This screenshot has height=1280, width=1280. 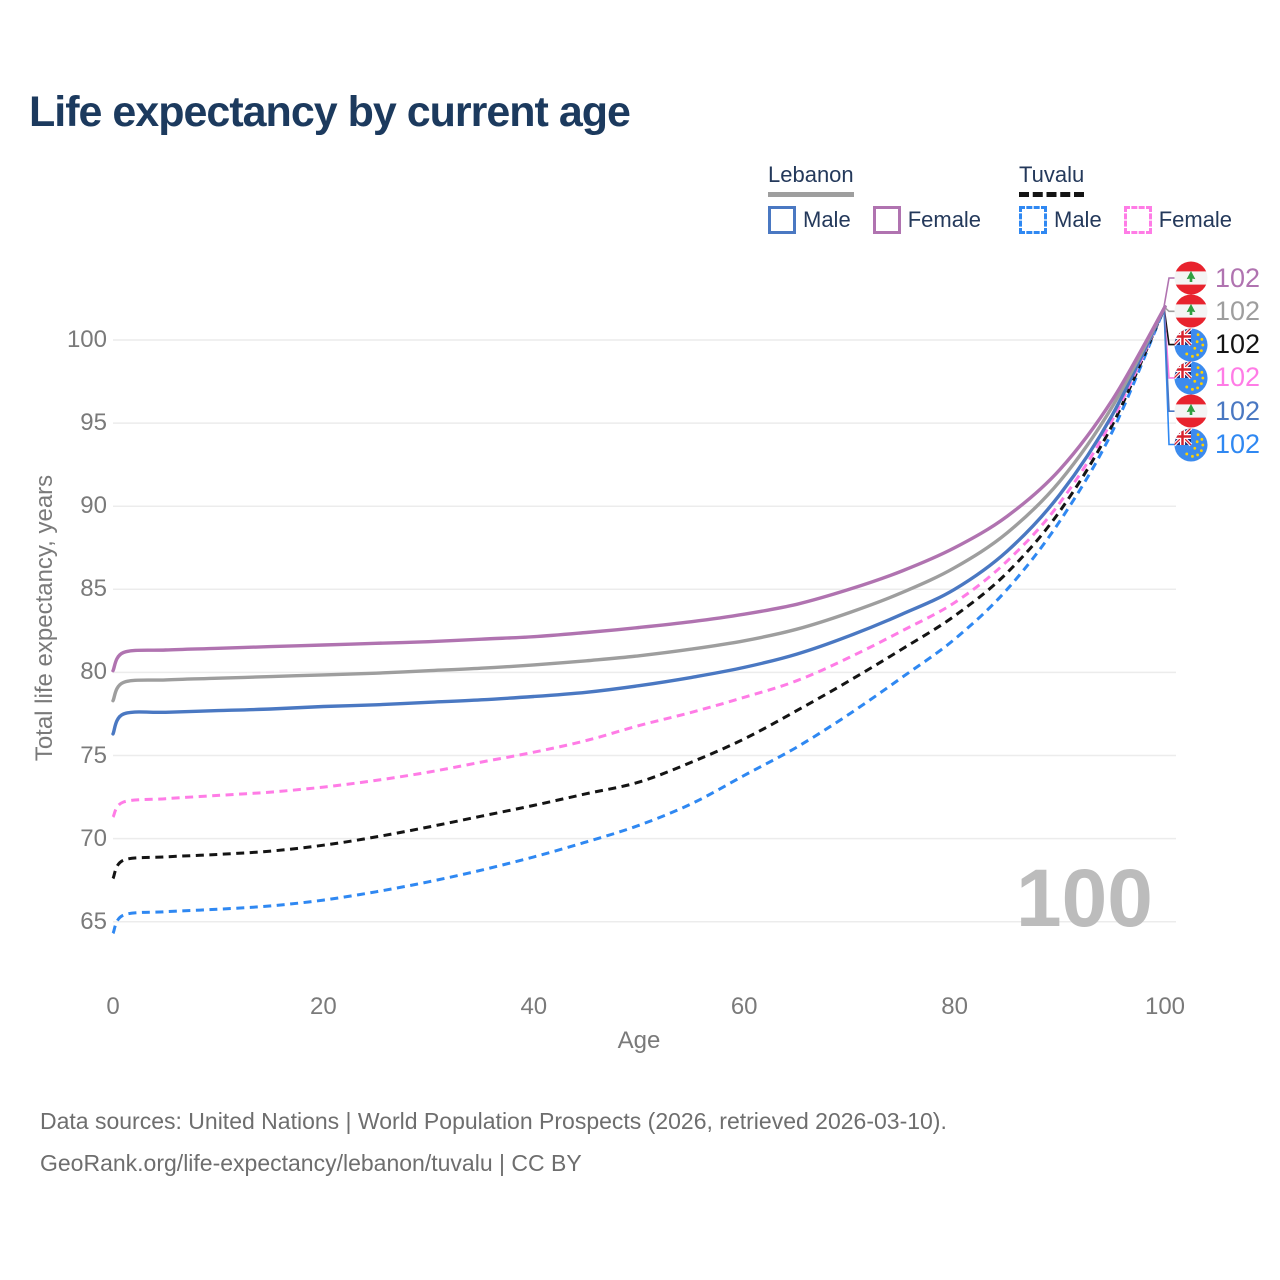 What do you see at coordinates (93, 838) in the screenshot?
I see `y-tick-label: 70` at bounding box center [93, 838].